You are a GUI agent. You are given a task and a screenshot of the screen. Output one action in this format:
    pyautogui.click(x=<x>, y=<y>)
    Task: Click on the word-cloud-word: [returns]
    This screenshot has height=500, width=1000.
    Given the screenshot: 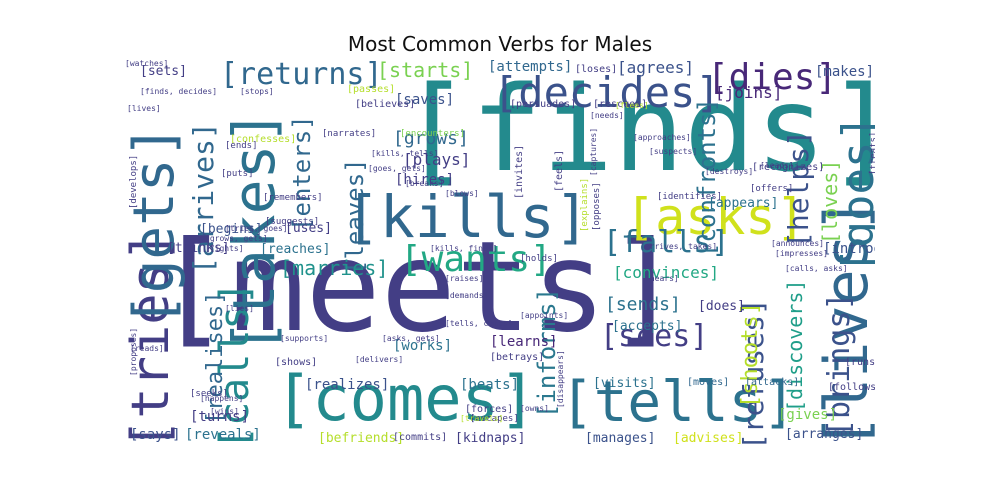 What is the action you would take?
    pyautogui.click(x=301, y=76)
    